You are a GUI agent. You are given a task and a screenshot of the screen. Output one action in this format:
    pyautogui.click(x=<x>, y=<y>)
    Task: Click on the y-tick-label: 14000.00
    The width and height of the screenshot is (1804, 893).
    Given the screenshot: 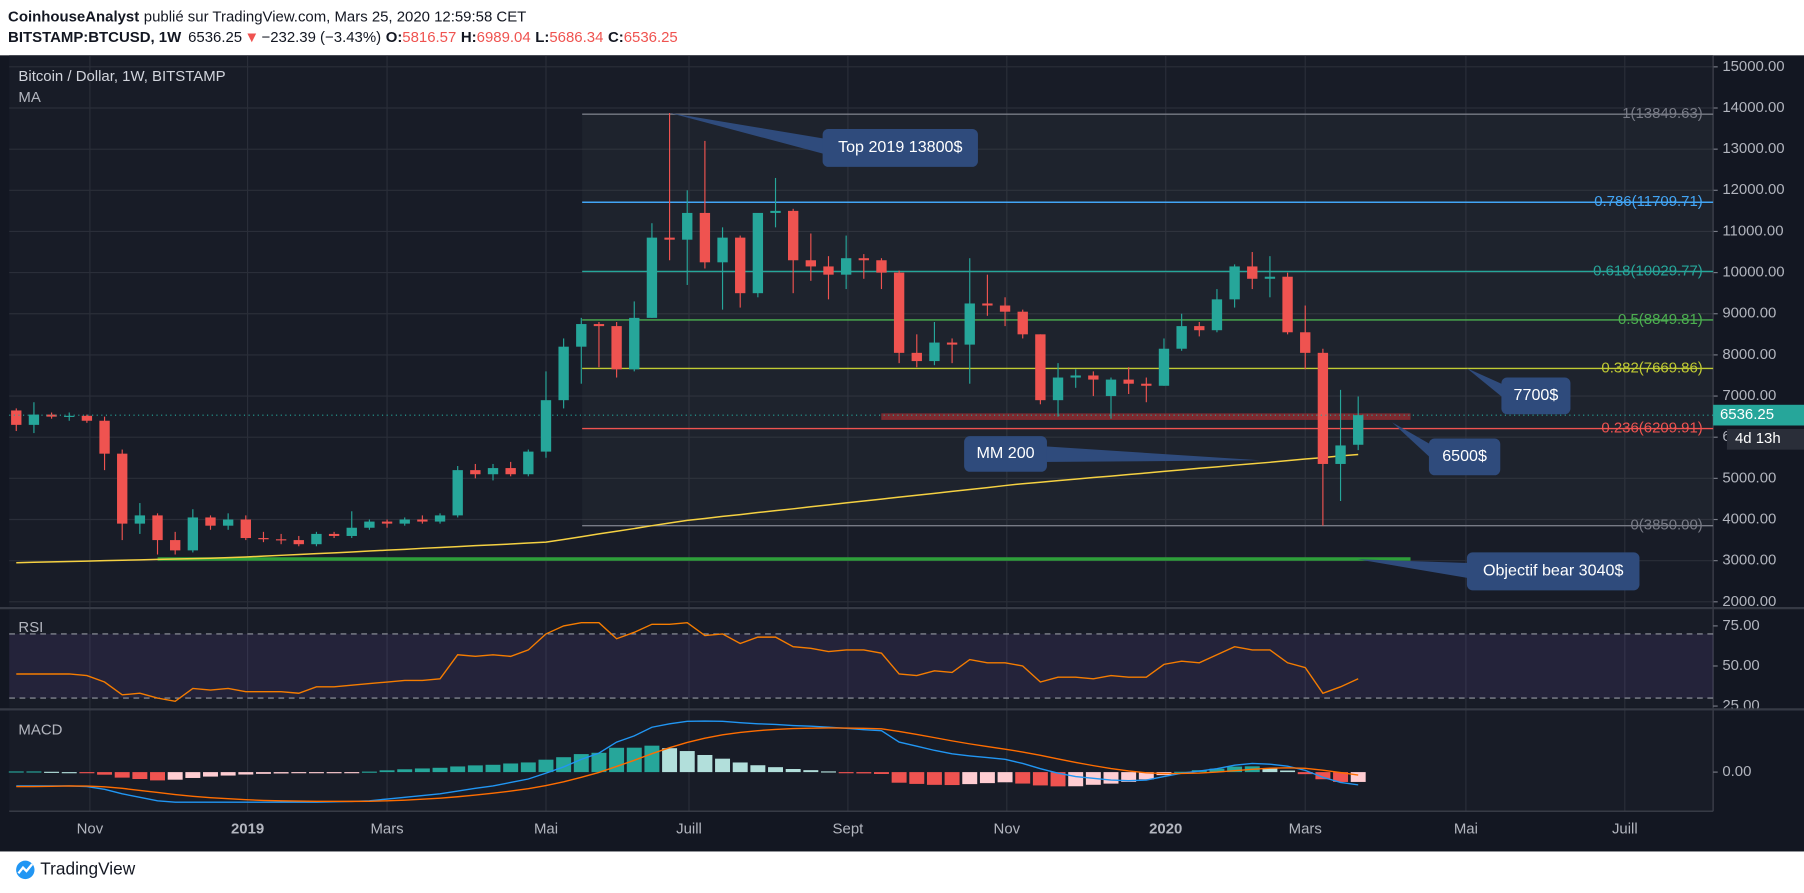 What is the action you would take?
    pyautogui.click(x=1753, y=107)
    